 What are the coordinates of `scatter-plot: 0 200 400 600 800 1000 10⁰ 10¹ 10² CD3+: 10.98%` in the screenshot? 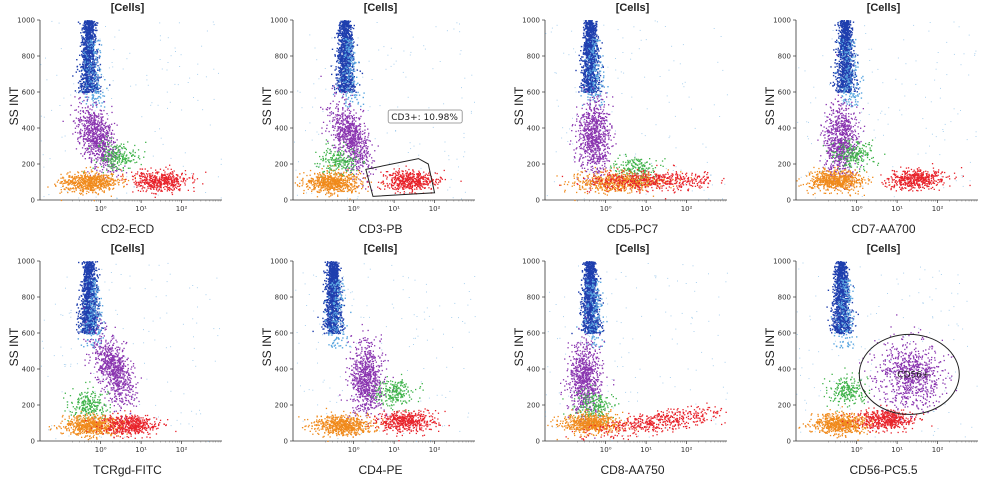 It's located at (372, 115).